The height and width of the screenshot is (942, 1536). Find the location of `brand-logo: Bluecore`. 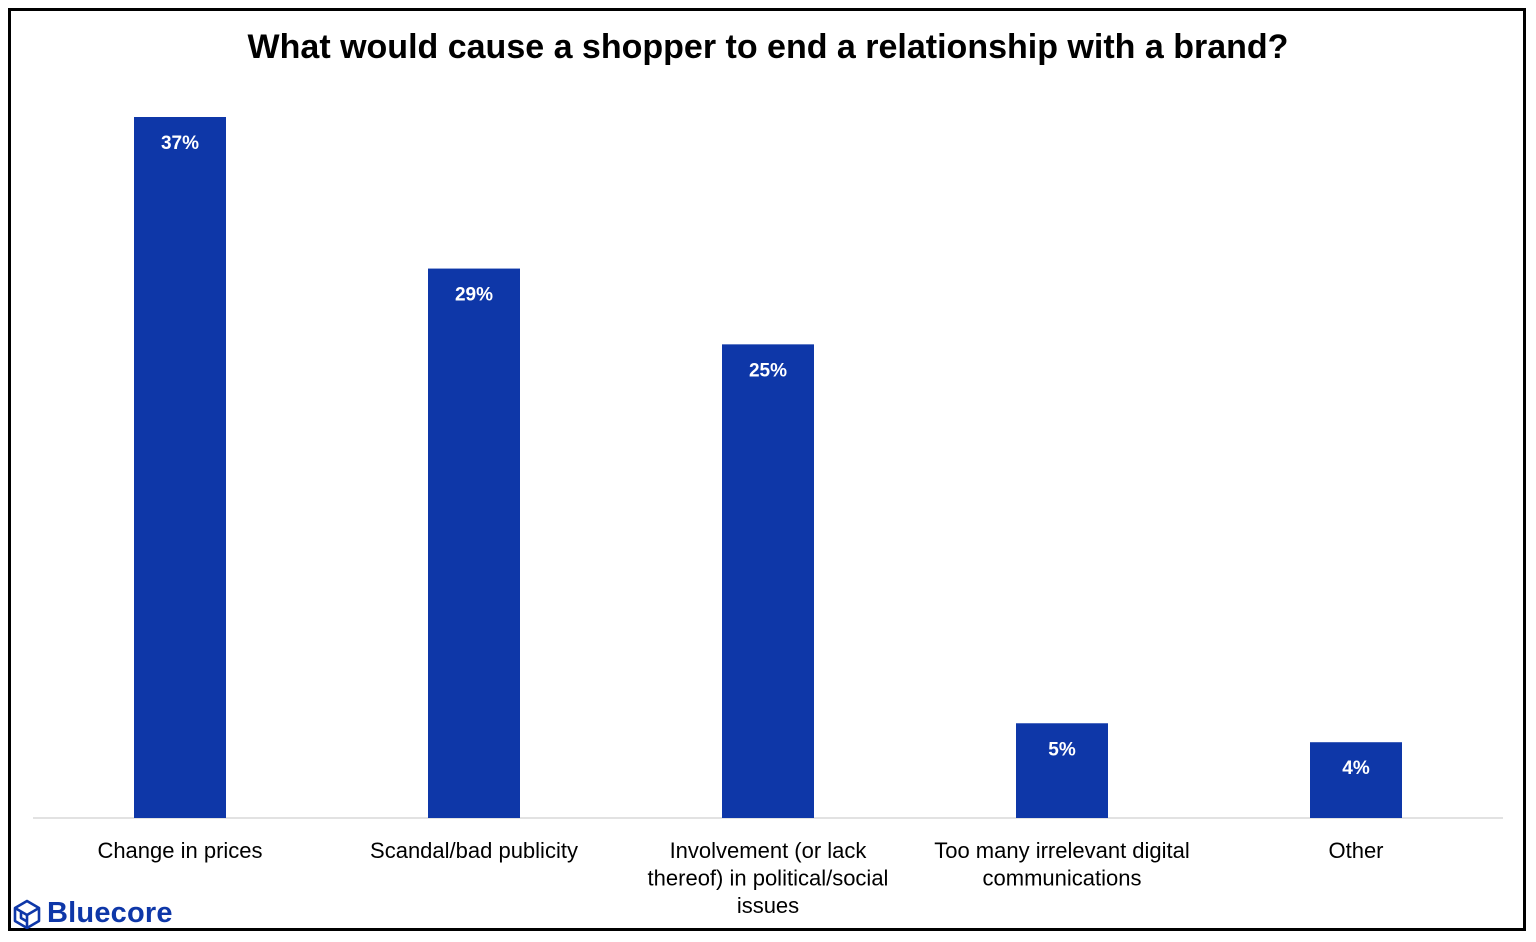

brand-logo: Bluecore is located at coordinates (92, 913).